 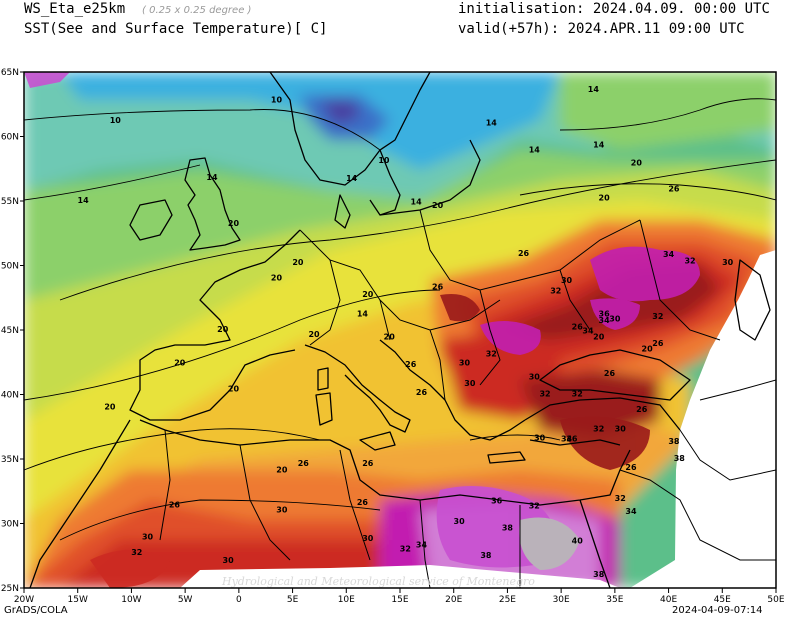 What do you see at coordinates (10, 460) in the screenshot?
I see `y-tick-label: 35N` at bounding box center [10, 460].